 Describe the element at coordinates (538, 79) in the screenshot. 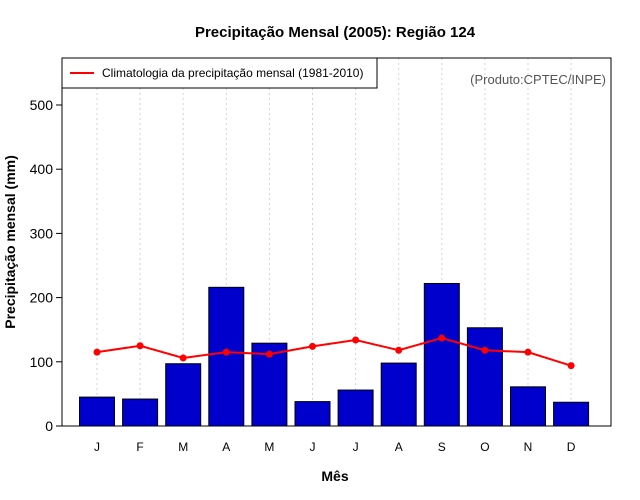

I see `credit-text: (Produto:CPTEC/INPE)` at that location.